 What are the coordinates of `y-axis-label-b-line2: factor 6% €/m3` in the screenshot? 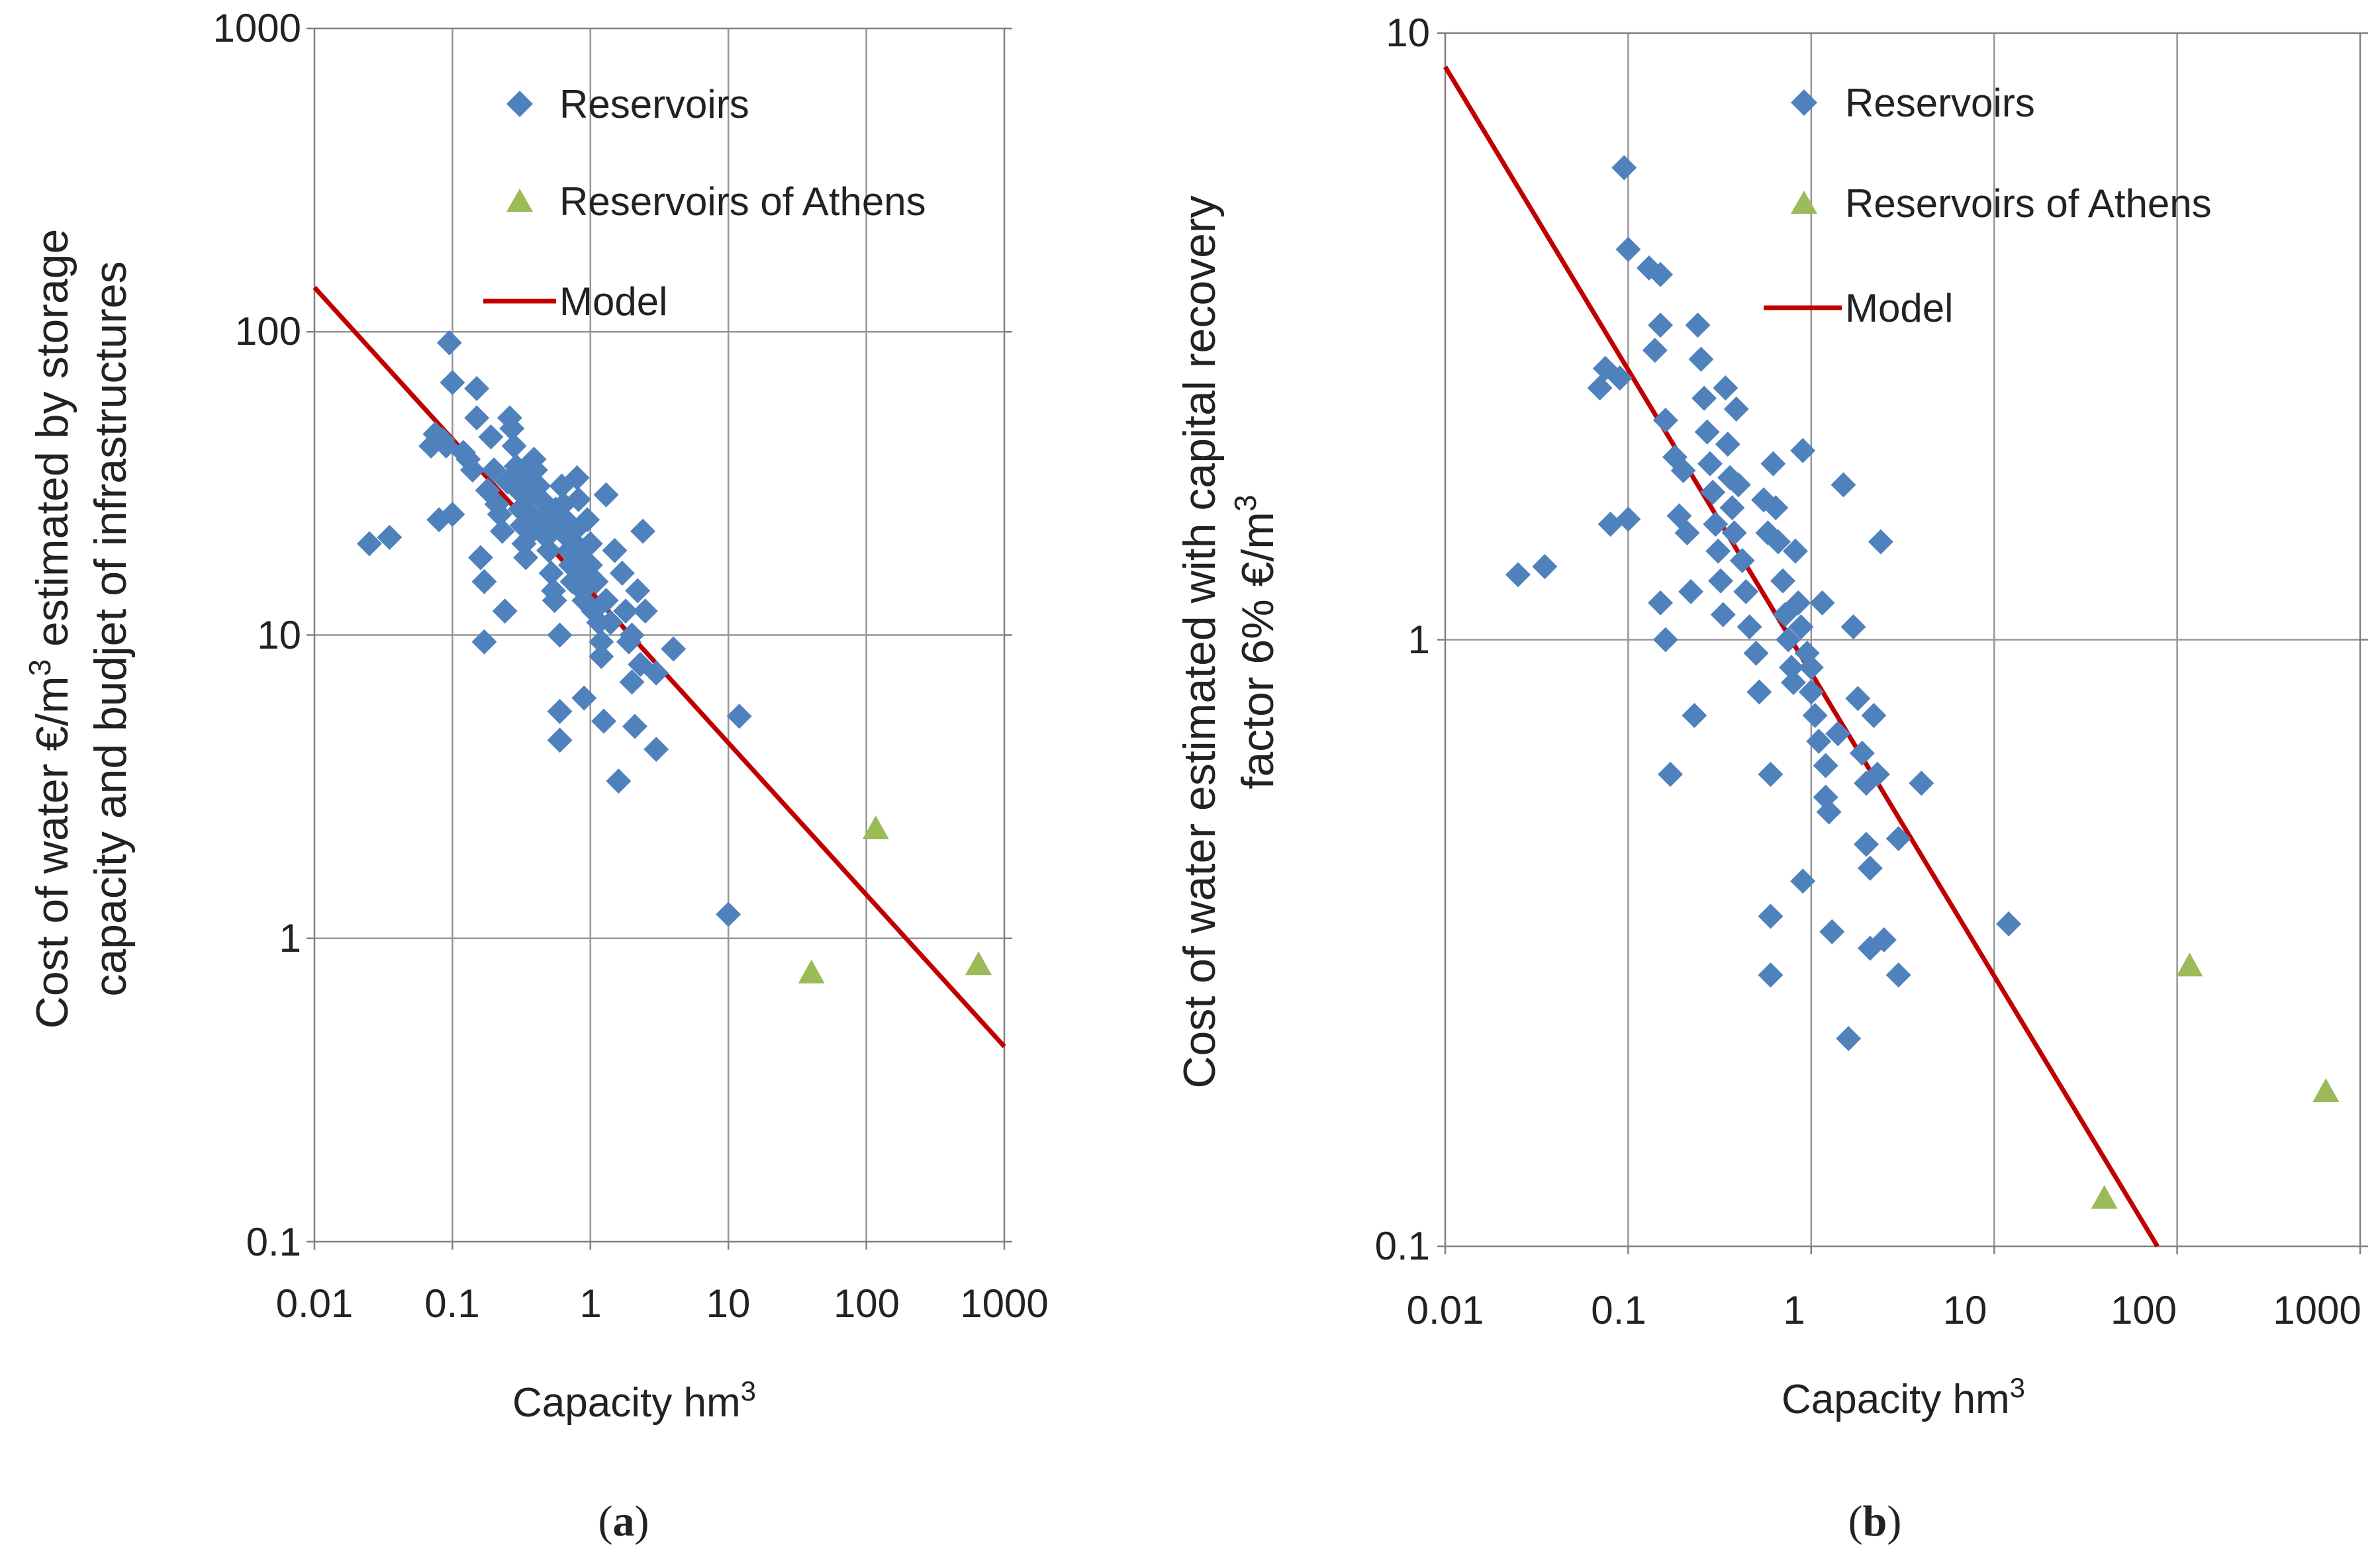 It's located at (1255, 641).